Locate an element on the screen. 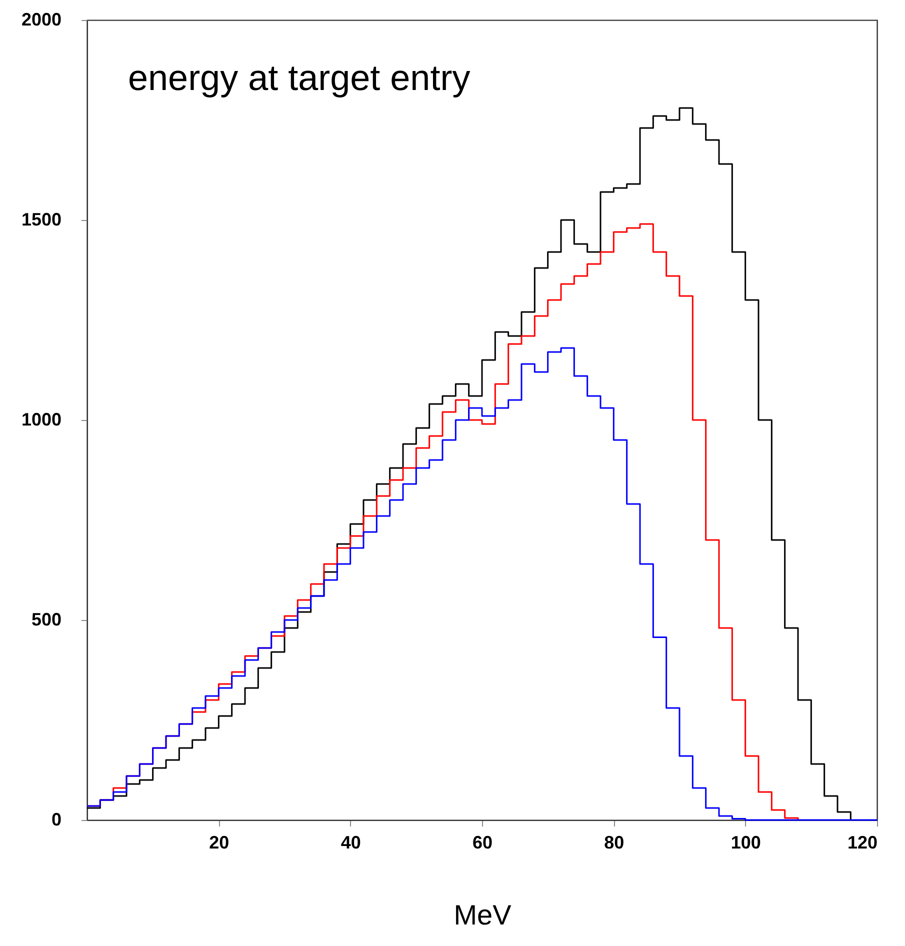 The width and height of the screenshot is (905, 946). text: energy at target entry is located at coordinates (299, 77).